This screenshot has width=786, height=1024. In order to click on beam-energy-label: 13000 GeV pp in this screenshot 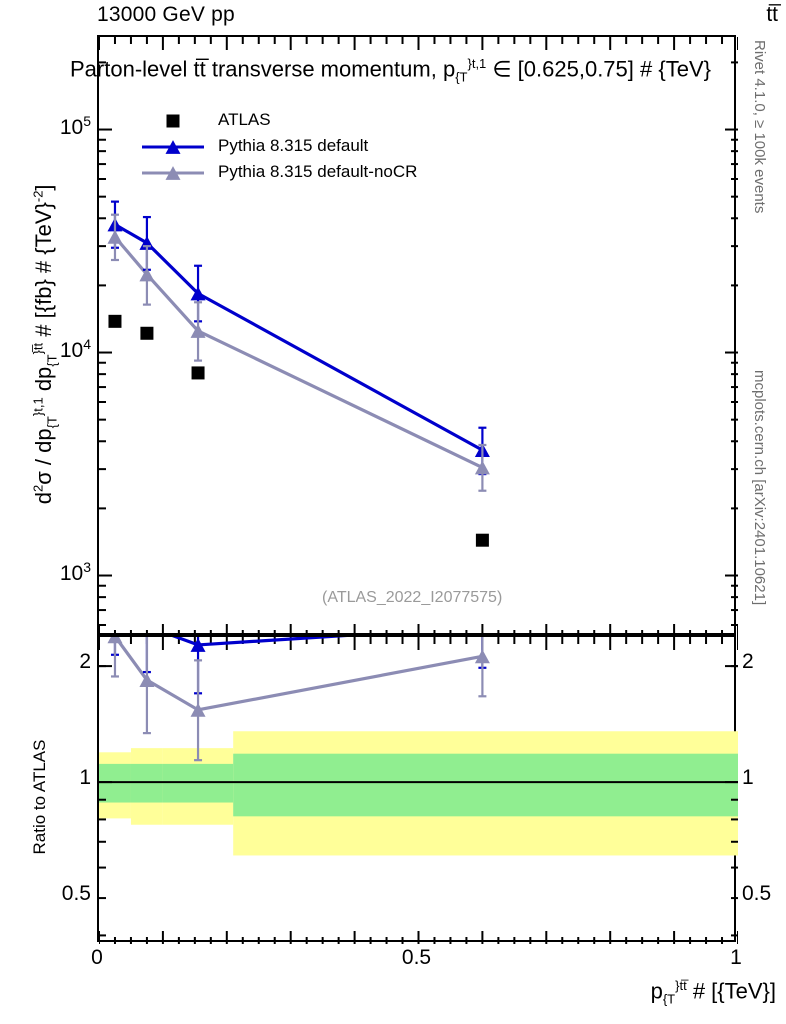, I will do `click(166, 14)`.